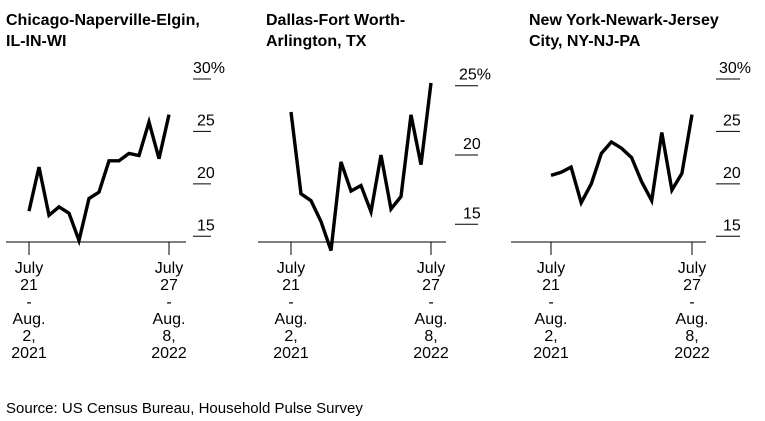 The height and width of the screenshot is (421, 765). What do you see at coordinates (585, 41) in the screenshot?
I see `chart-title-line: City, NY-NJ-PA` at bounding box center [585, 41].